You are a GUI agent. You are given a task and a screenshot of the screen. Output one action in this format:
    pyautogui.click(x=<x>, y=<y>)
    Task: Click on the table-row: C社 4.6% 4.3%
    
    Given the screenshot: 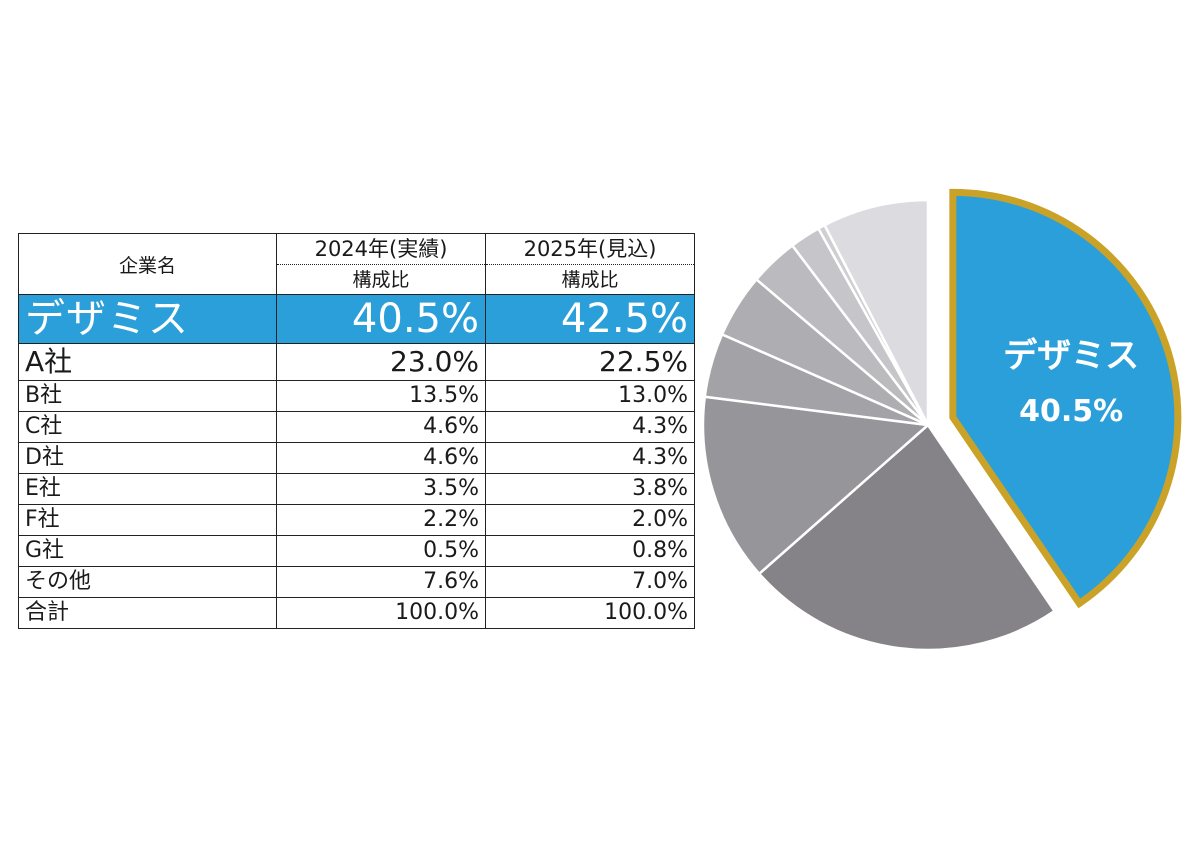 What is the action you would take?
    pyautogui.click(x=356, y=427)
    